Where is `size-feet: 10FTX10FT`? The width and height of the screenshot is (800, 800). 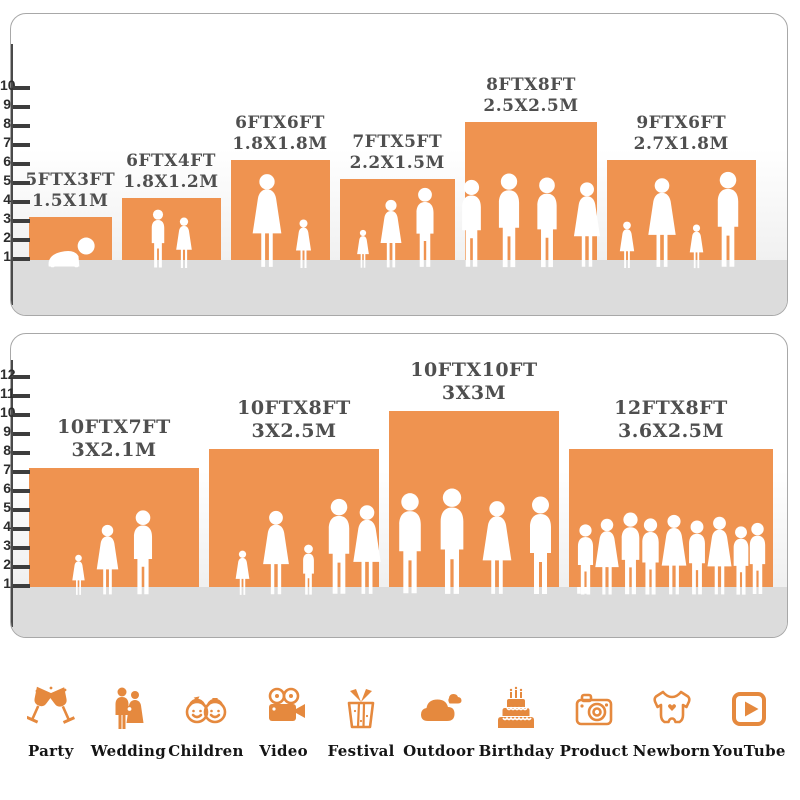
size-feet: 10FTX10FT is located at coordinates (474, 369).